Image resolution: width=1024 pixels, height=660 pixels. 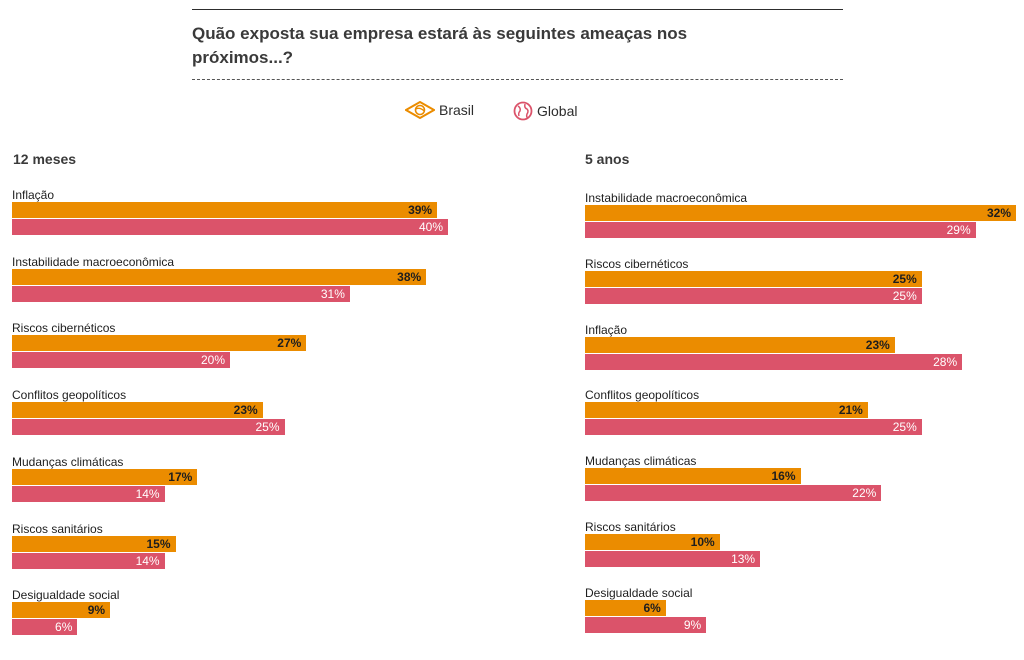 I want to click on globe-icon, so click(x=525, y=111).